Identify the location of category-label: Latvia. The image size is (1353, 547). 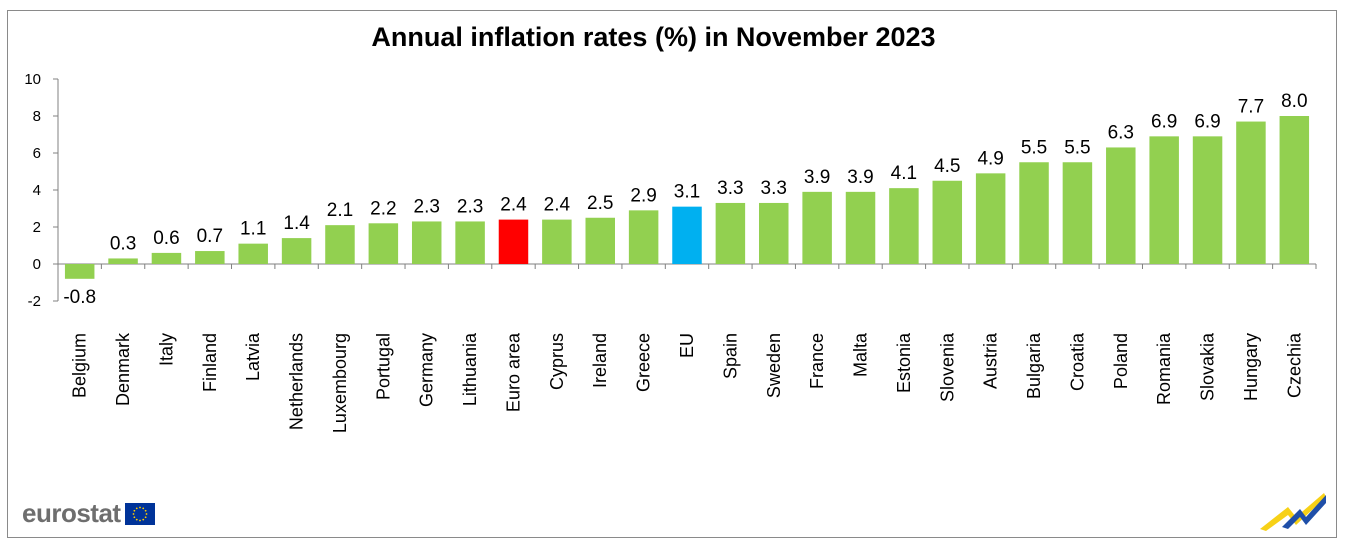
(253, 356).